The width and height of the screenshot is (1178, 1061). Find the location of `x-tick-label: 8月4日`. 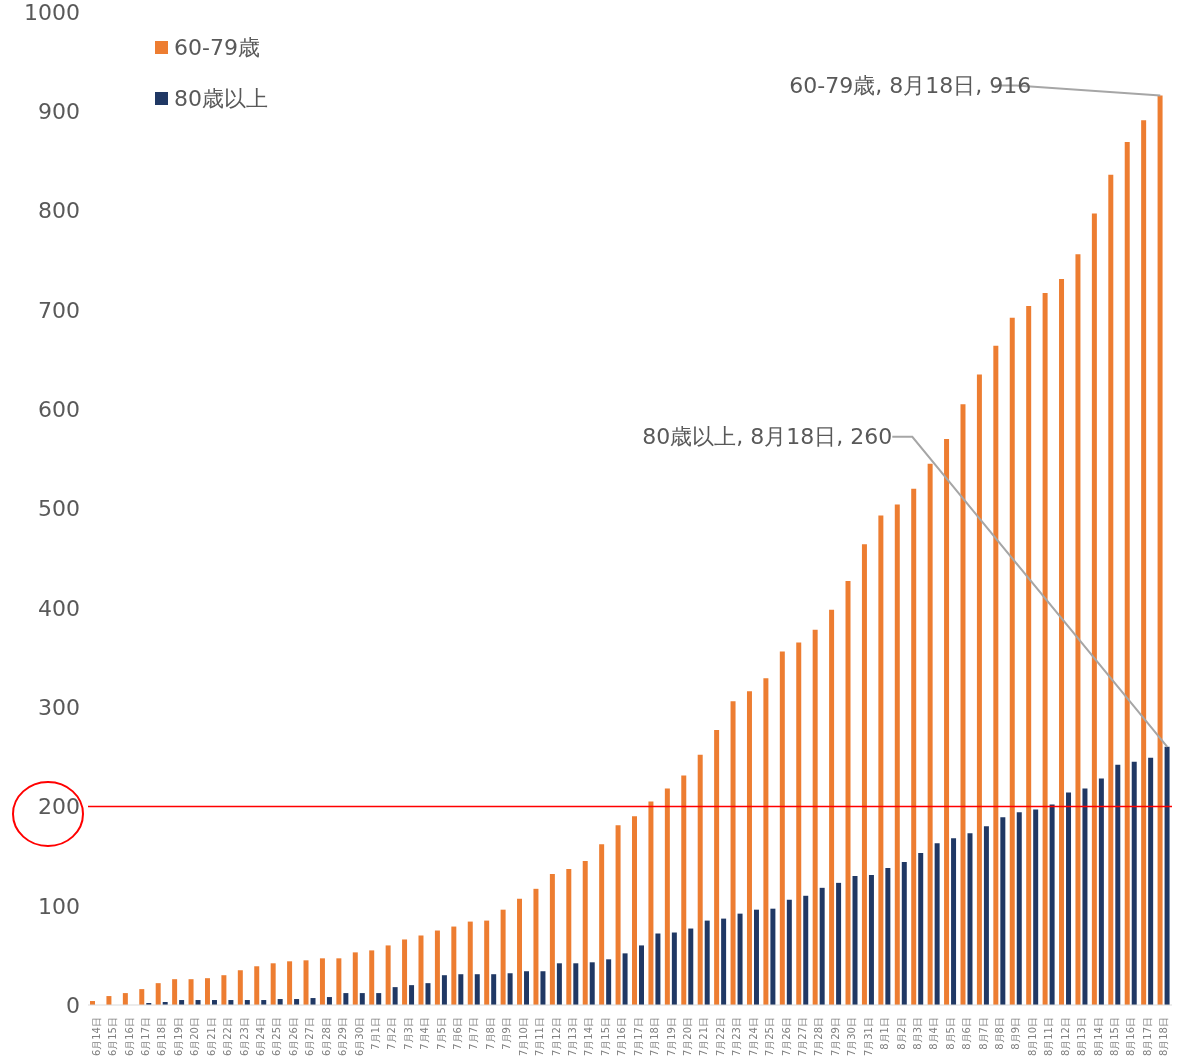

x-tick-label: 8月4日 is located at coordinates (934, 1033).